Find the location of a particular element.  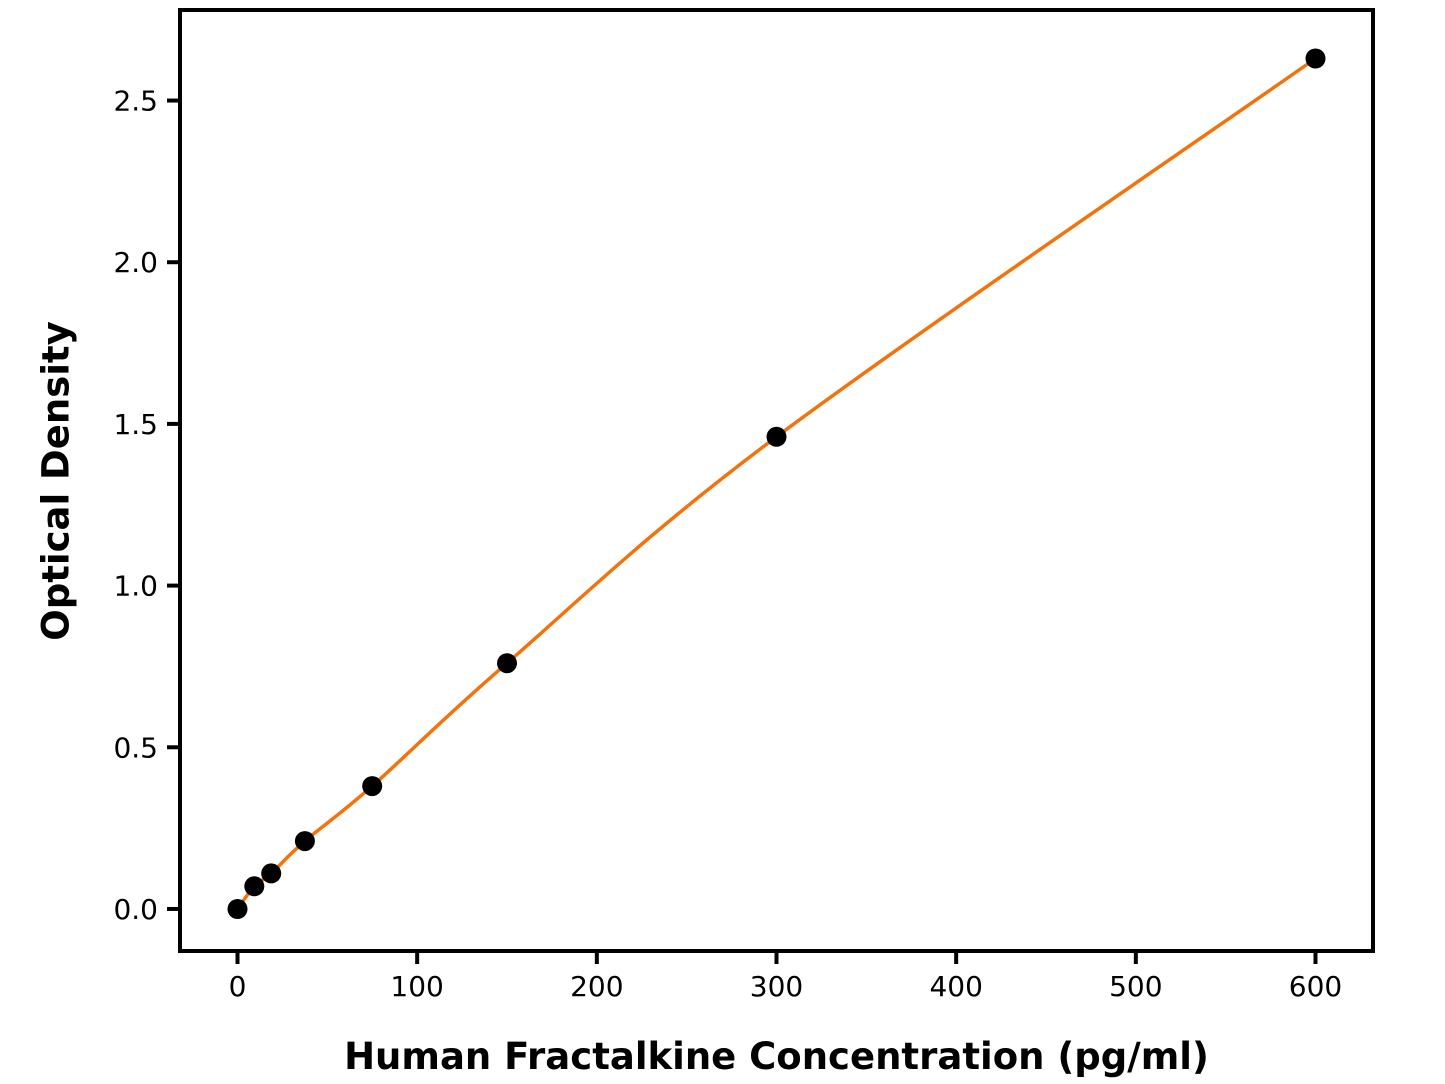

y-tick-label: 2.5 is located at coordinates (135, 101).